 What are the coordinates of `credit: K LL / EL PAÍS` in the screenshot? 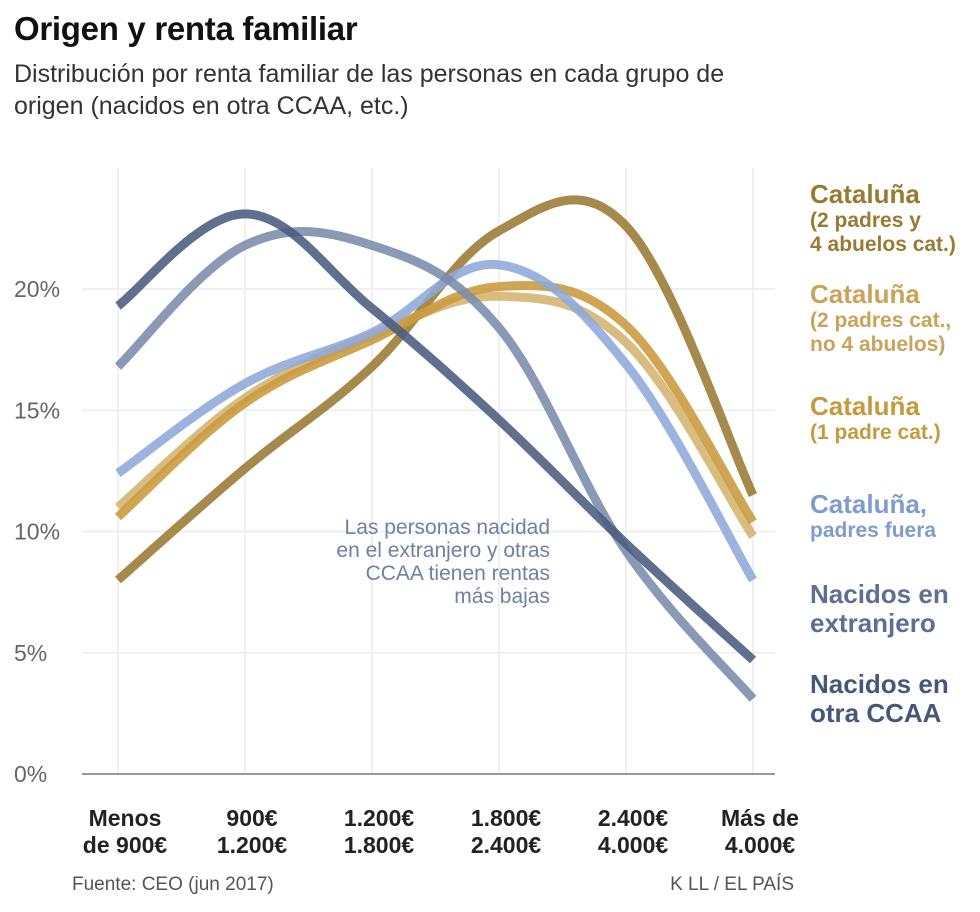 It's located at (732, 884).